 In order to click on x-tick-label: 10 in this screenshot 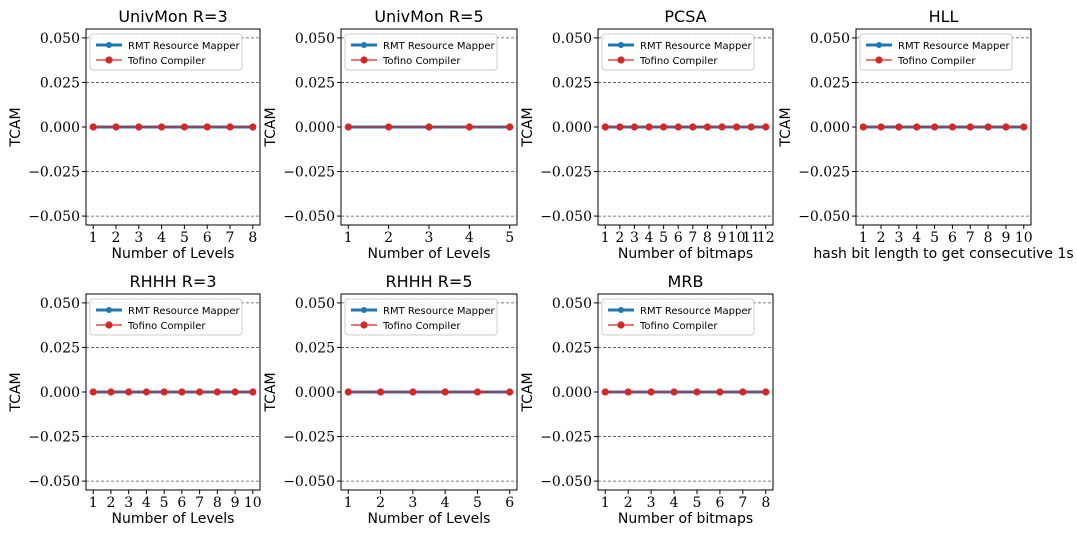, I will do `click(737, 238)`.